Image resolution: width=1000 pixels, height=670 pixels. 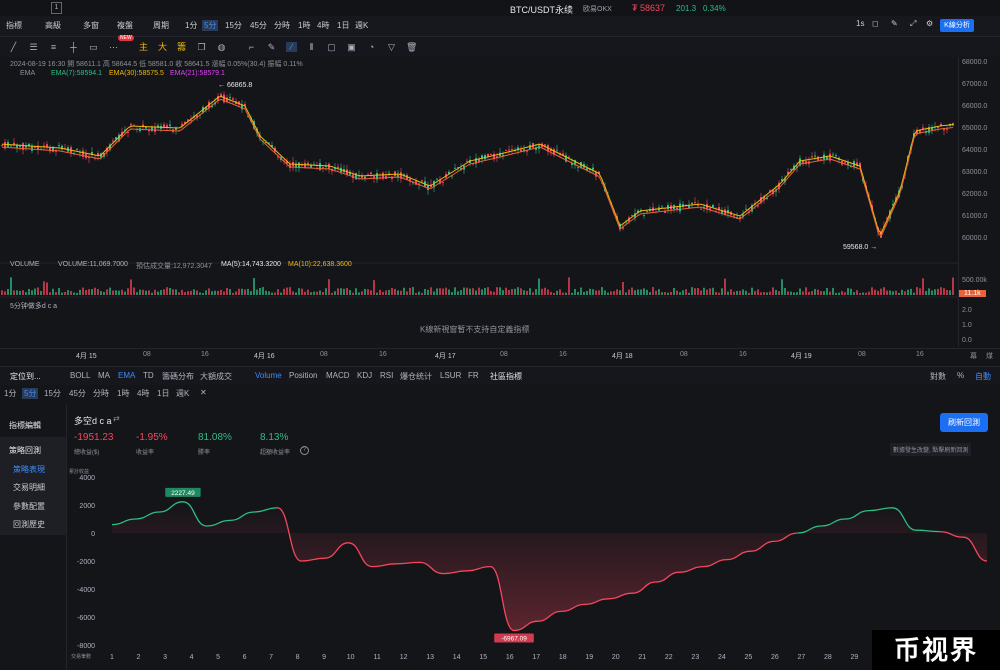 I want to click on ray-tool-icon: ┼, so click(x=73, y=47).